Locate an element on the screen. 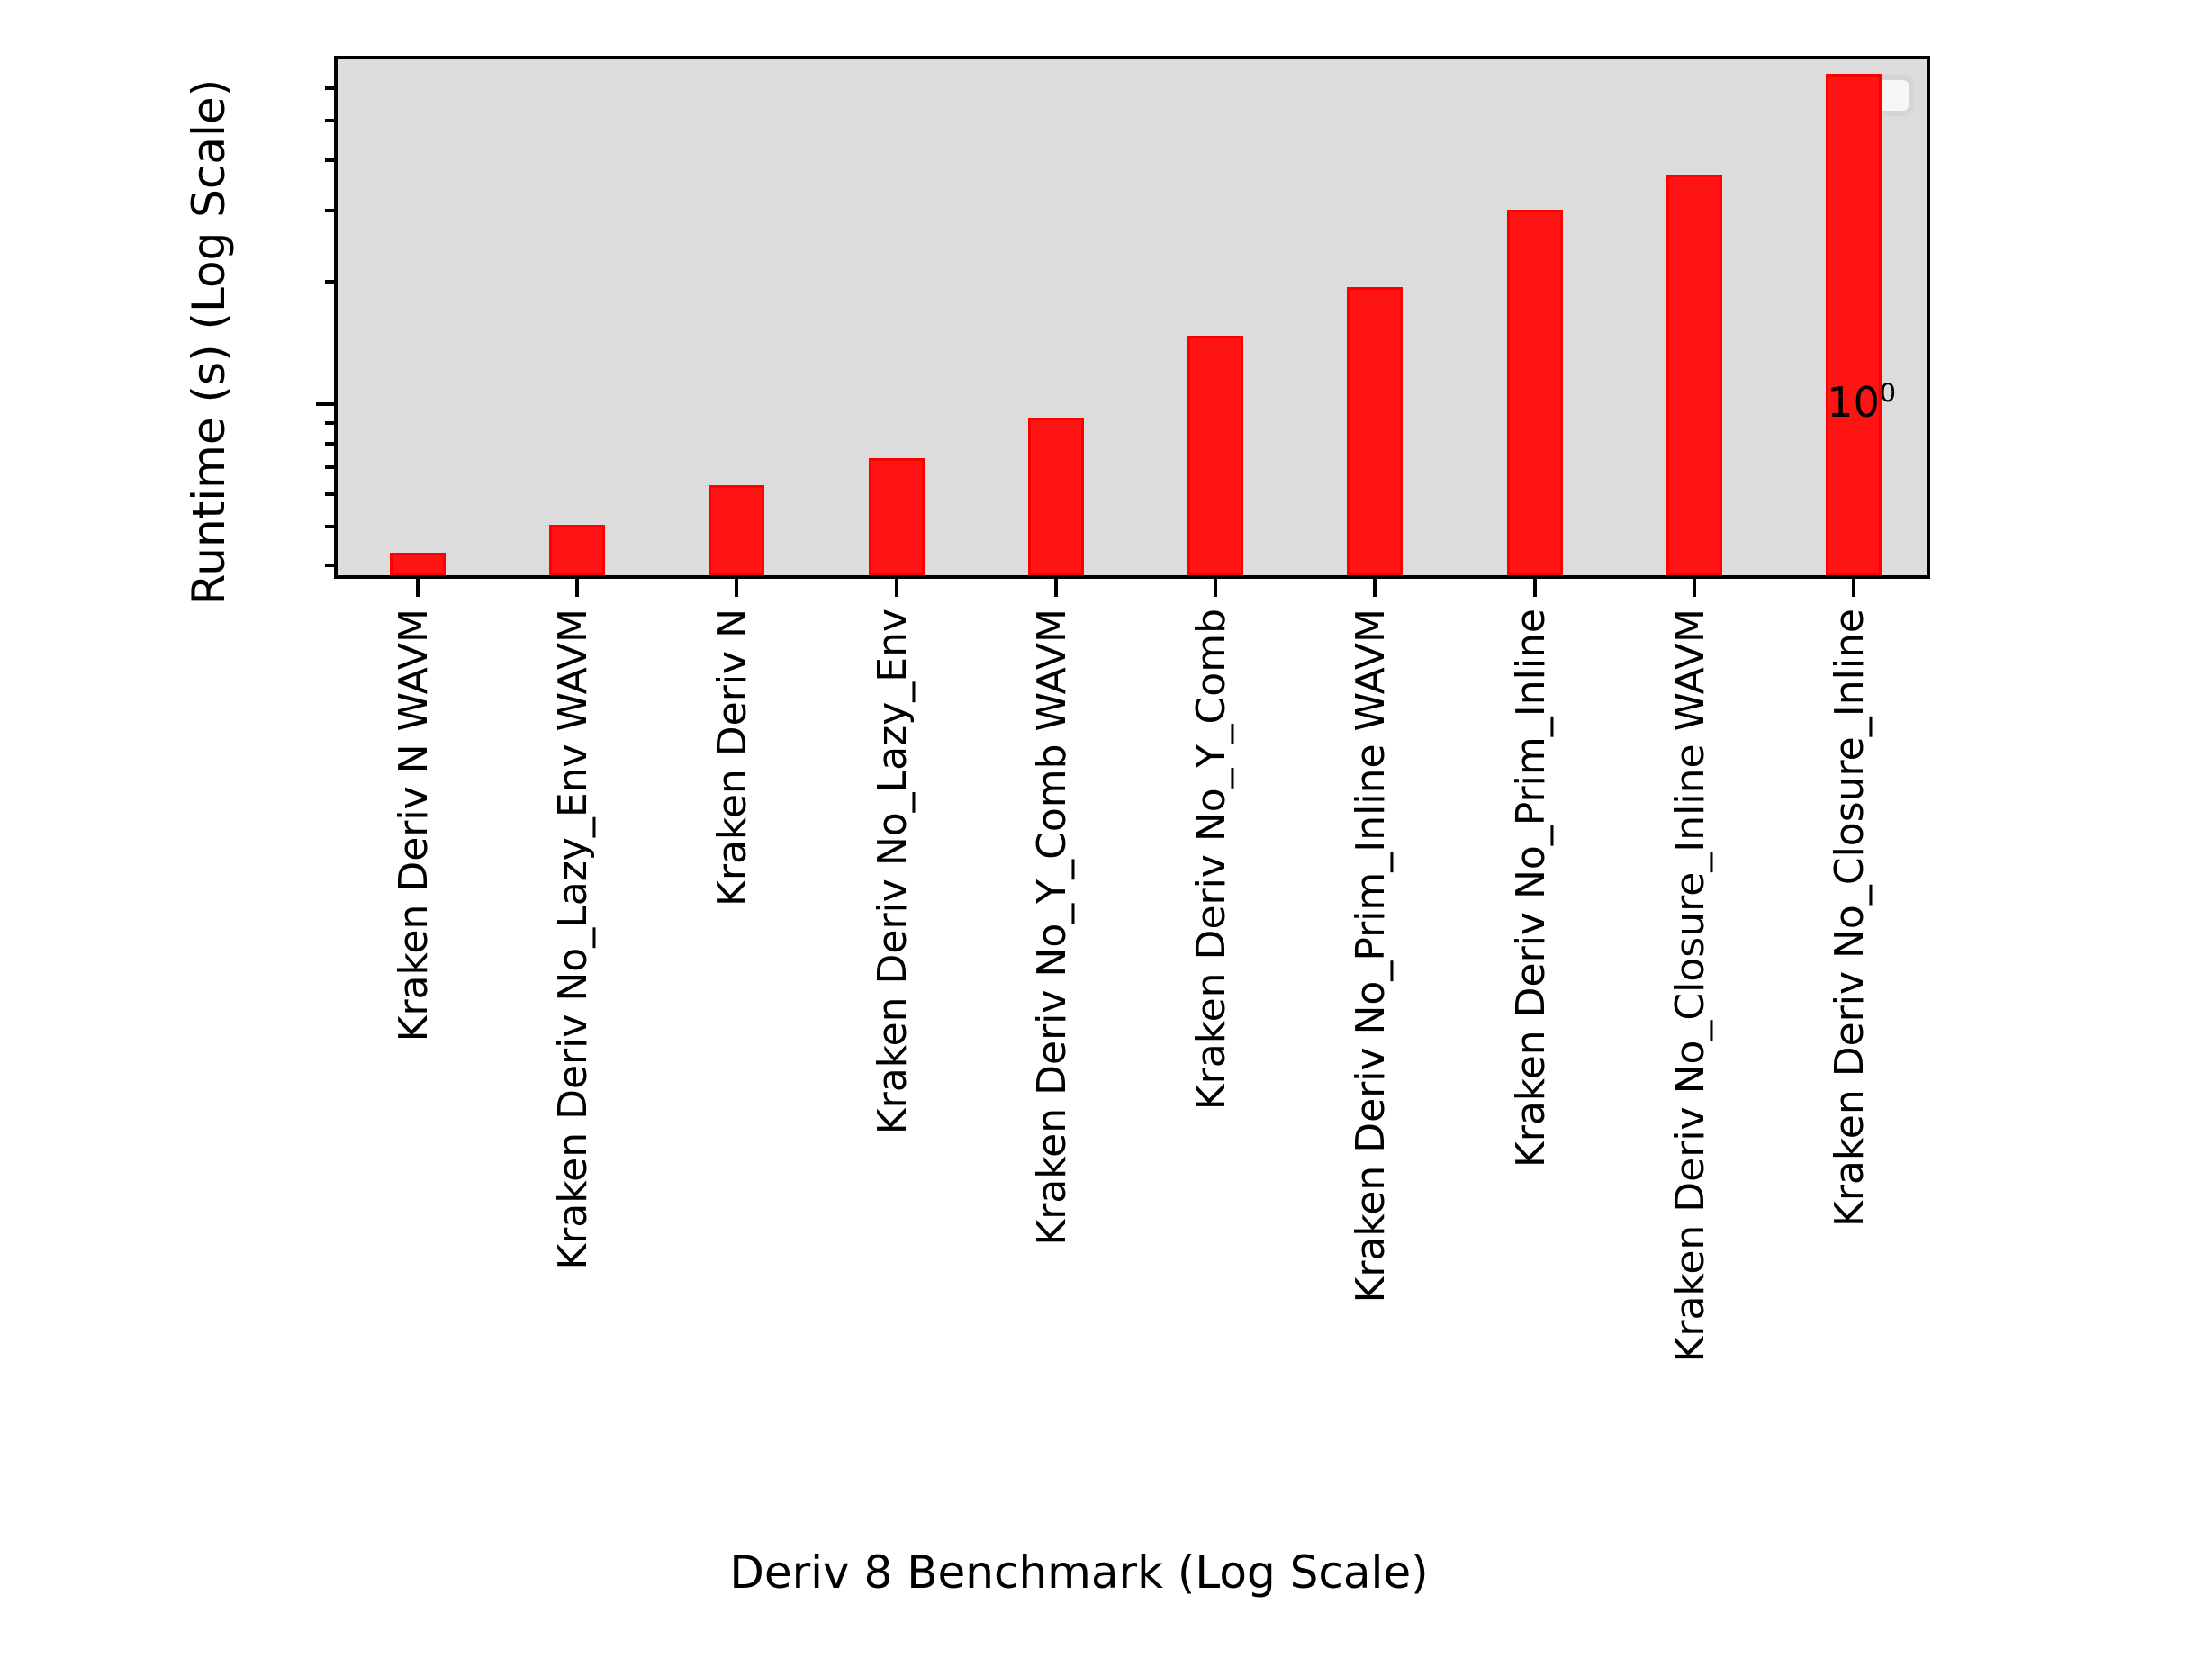  x-tick-label: Kraken Deriv N WAVM is located at coordinates (413, 825).